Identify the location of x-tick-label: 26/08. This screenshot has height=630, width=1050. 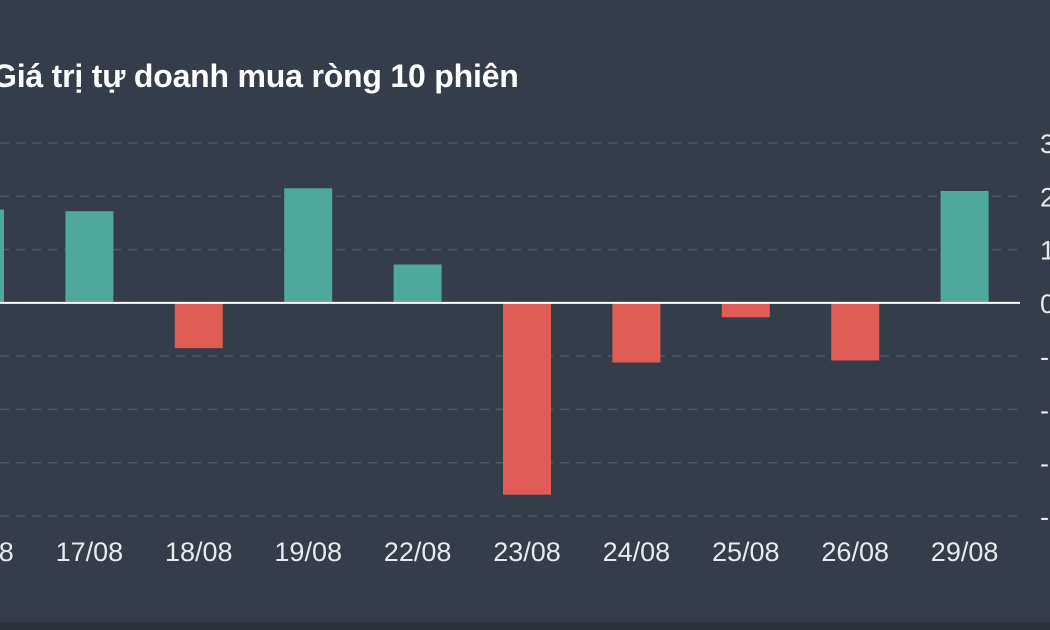
(855, 552).